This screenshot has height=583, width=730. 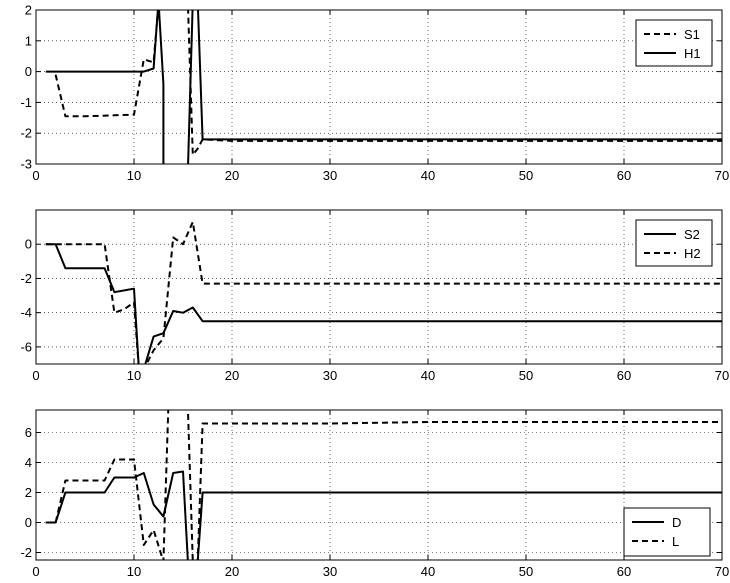 What do you see at coordinates (692, 53) in the screenshot?
I see `legend-label-h1: H1` at bounding box center [692, 53].